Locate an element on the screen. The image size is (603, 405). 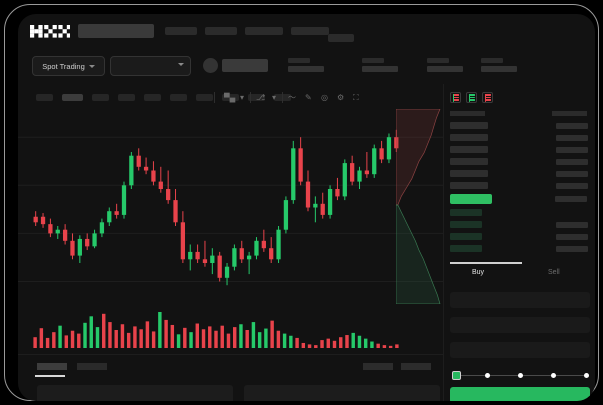
orderbook-price is located at coordinates (469, 137).